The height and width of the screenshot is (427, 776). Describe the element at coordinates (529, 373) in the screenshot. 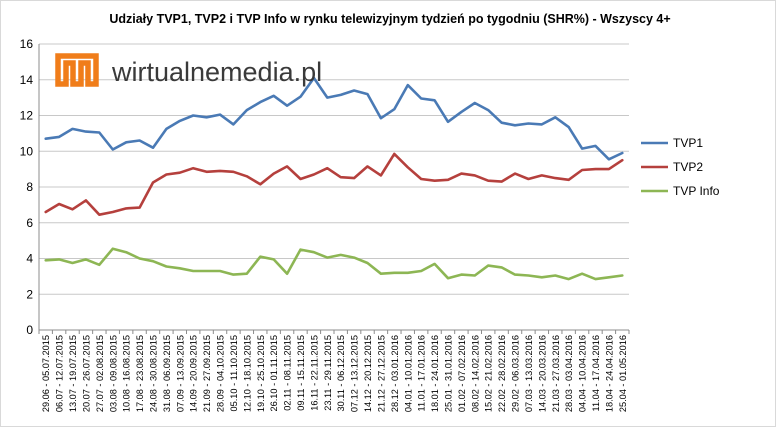

I see `x-tick-label: 07.03 - 13.03.2016` at that location.